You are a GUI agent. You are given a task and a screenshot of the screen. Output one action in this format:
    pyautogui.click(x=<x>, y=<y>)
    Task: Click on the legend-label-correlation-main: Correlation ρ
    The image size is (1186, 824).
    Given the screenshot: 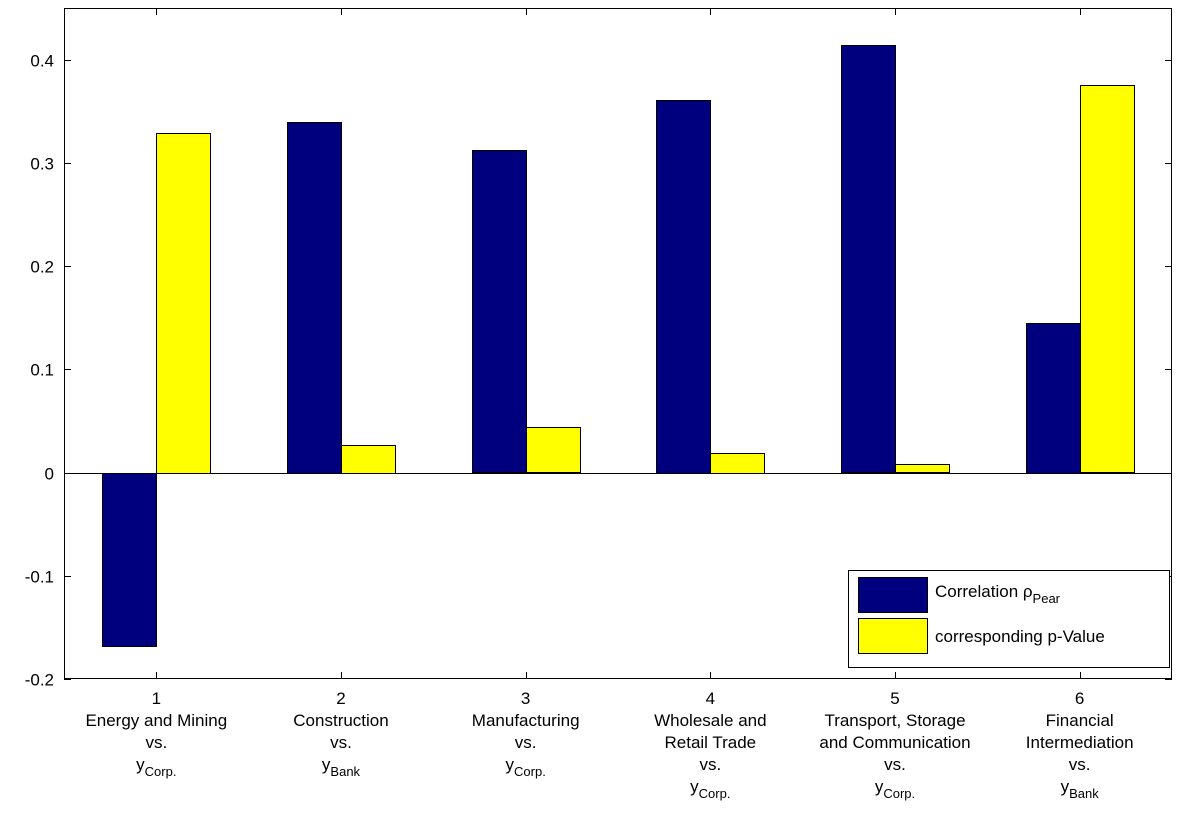 What is the action you would take?
    pyautogui.click(x=984, y=591)
    